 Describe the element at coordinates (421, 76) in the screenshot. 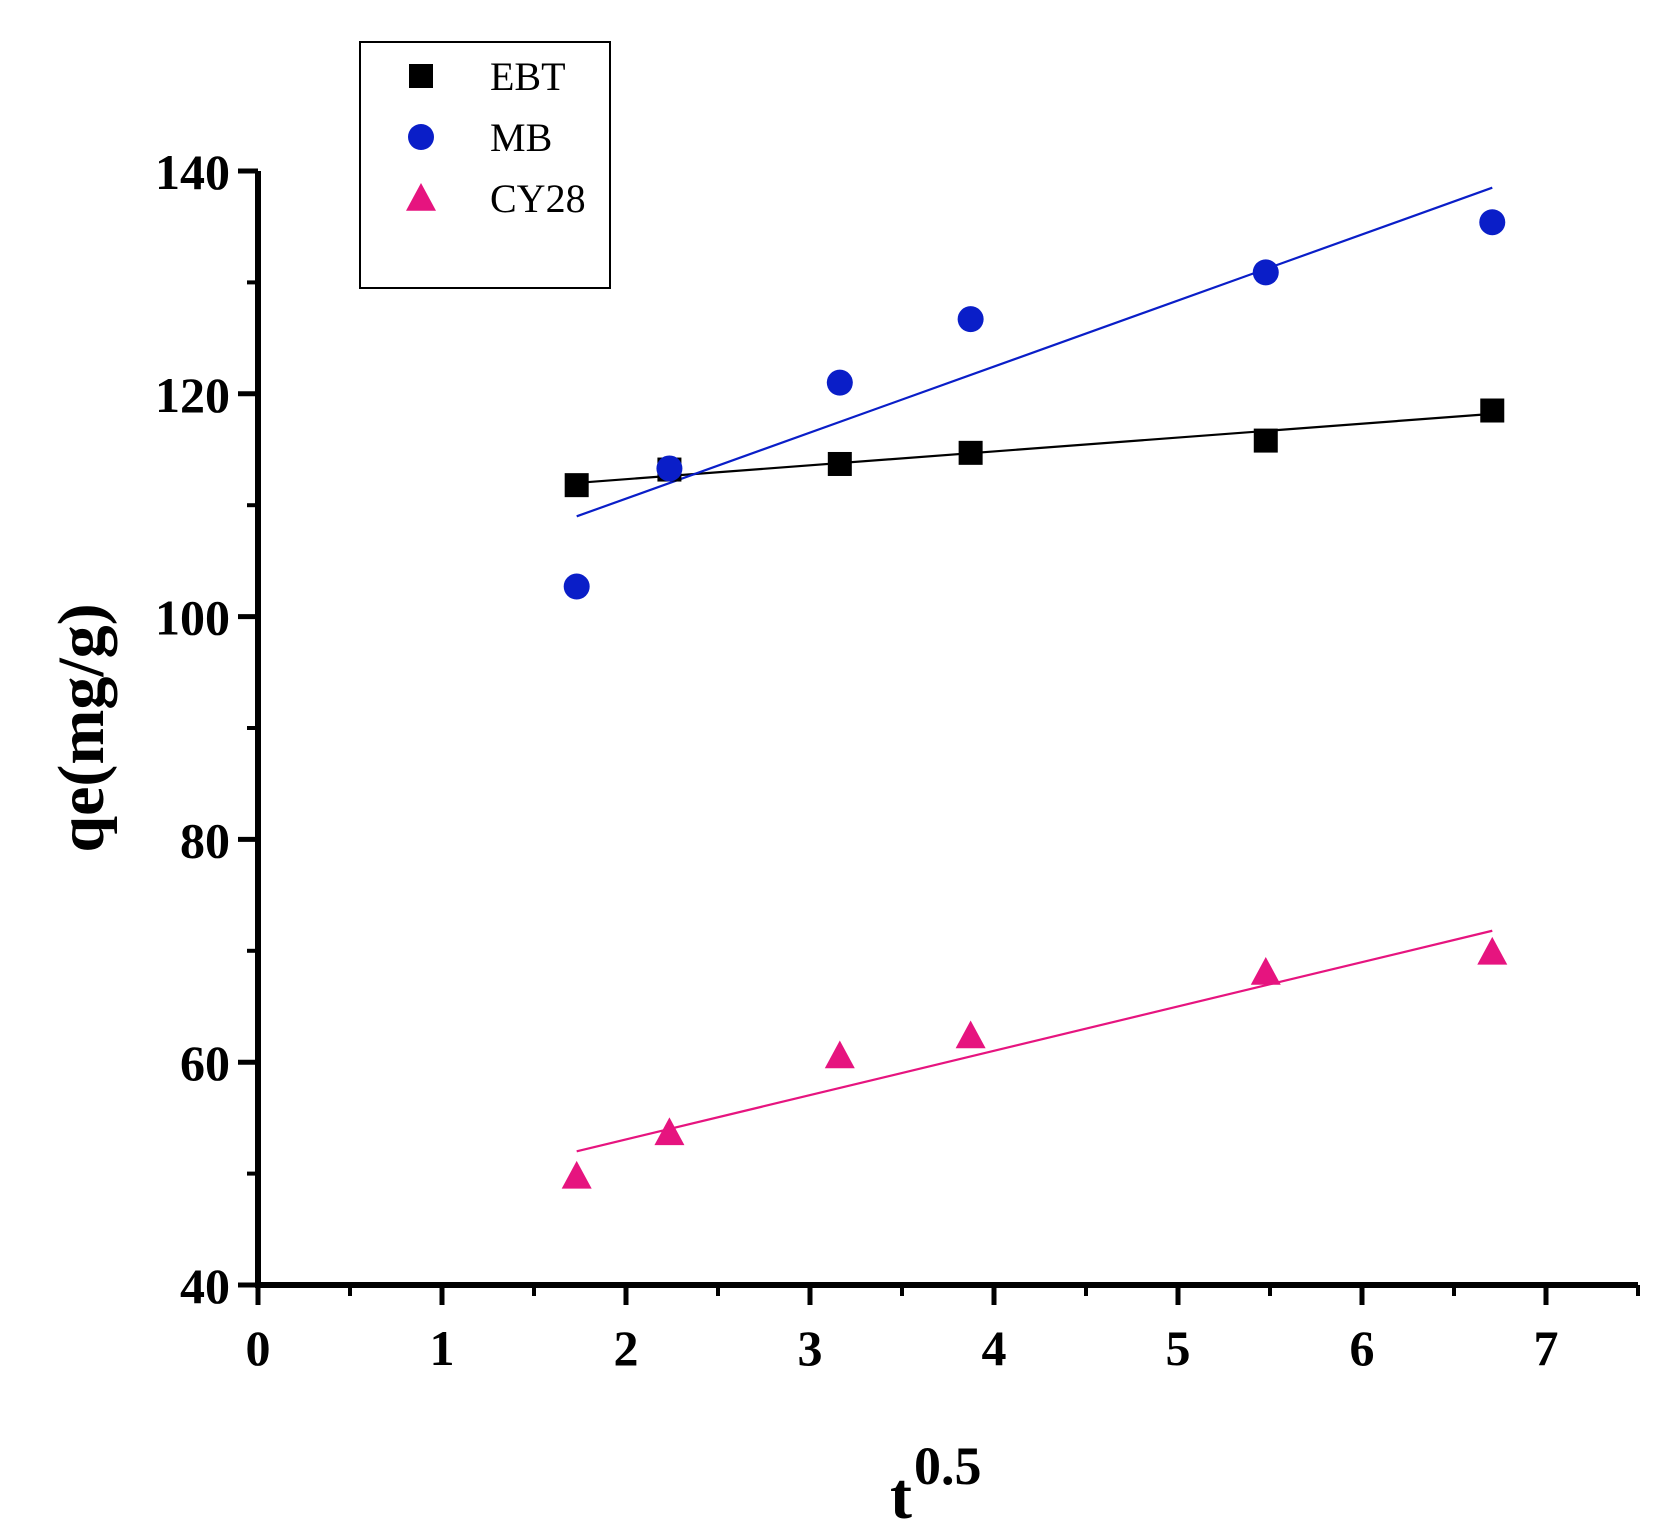

I see `legend-marker-ebt` at that location.